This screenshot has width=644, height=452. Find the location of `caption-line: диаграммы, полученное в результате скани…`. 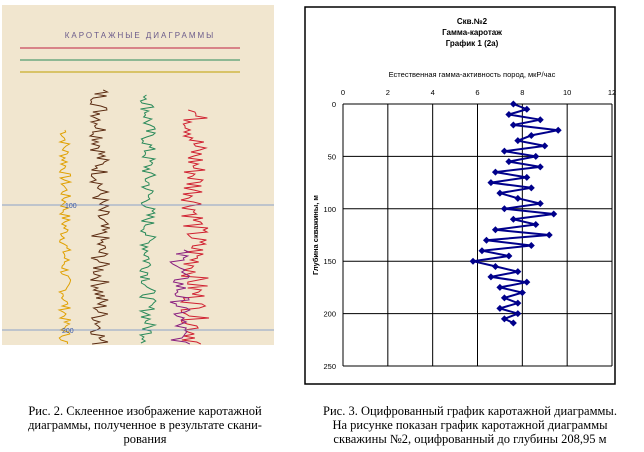

caption-line: диаграммы, полученное в результате скани… is located at coordinates (145, 425).